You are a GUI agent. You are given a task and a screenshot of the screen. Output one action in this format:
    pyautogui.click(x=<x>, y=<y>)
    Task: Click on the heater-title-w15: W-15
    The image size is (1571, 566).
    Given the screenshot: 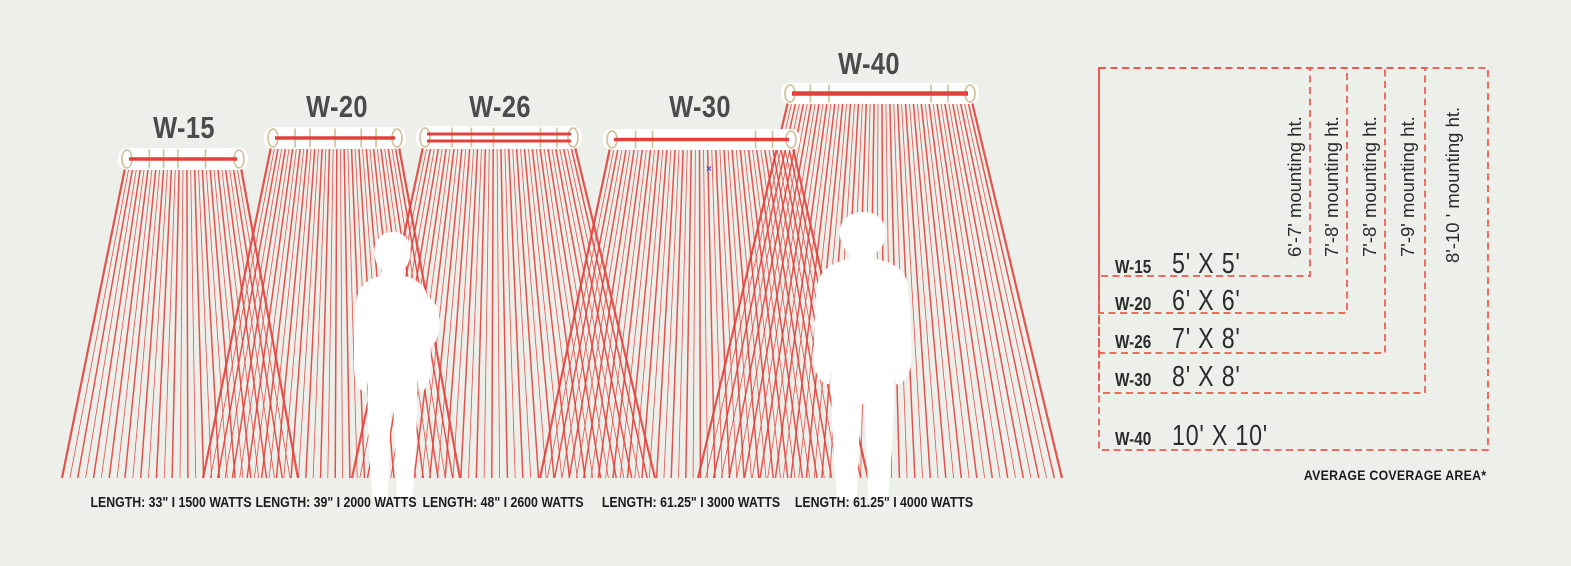 What is the action you would take?
    pyautogui.click(x=184, y=127)
    